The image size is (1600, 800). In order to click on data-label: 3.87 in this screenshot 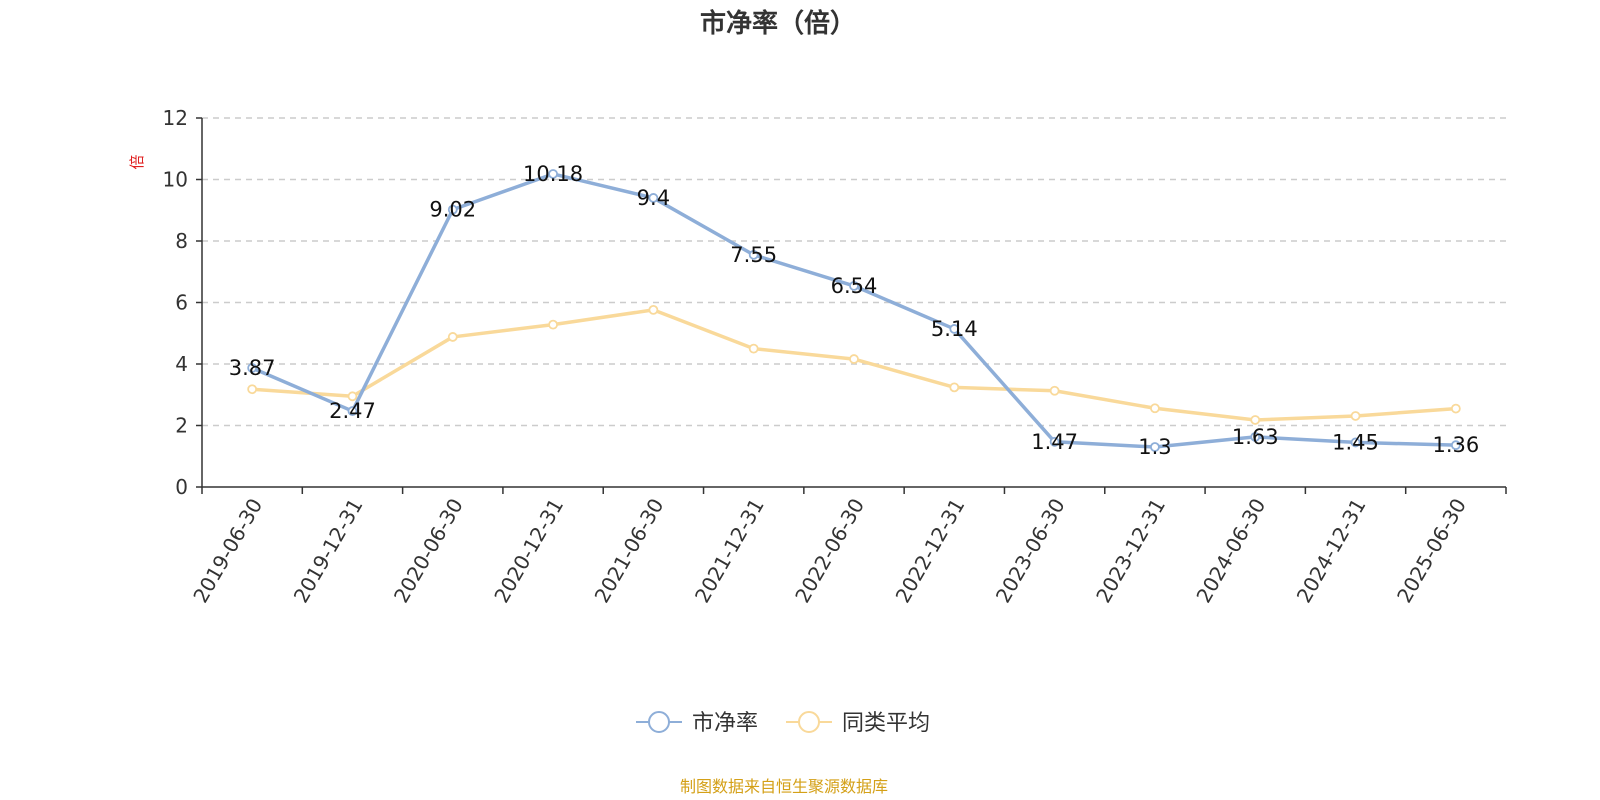, I will do `click(252, 368)`.